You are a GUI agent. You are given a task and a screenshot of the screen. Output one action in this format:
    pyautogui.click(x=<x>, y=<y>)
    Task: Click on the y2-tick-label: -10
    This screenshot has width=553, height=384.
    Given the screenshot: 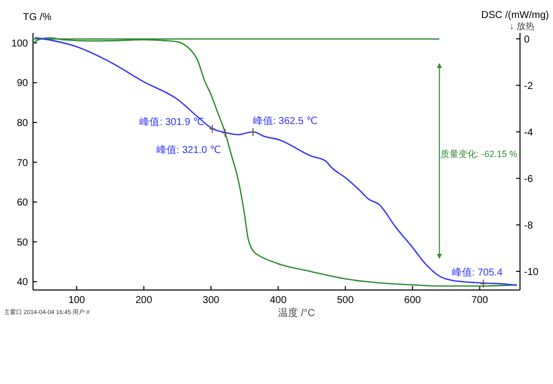 What is the action you would take?
    pyautogui.click(x=531, y=272)
    